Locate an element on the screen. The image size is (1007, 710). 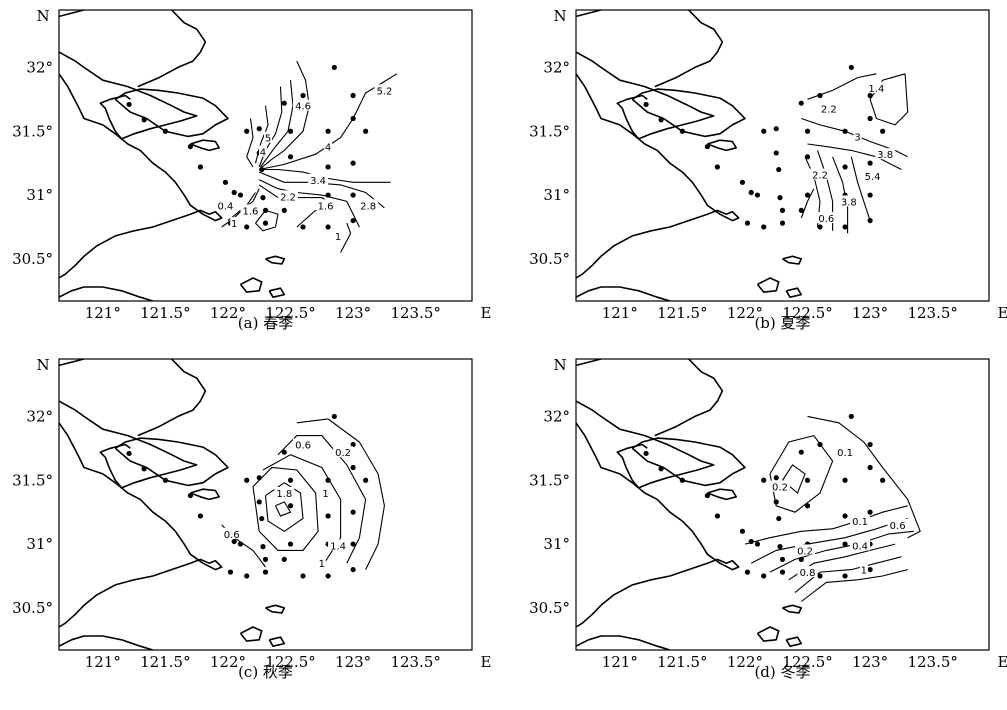
panel-caption: (c) 秋季 is located at coordinates (265, 672).